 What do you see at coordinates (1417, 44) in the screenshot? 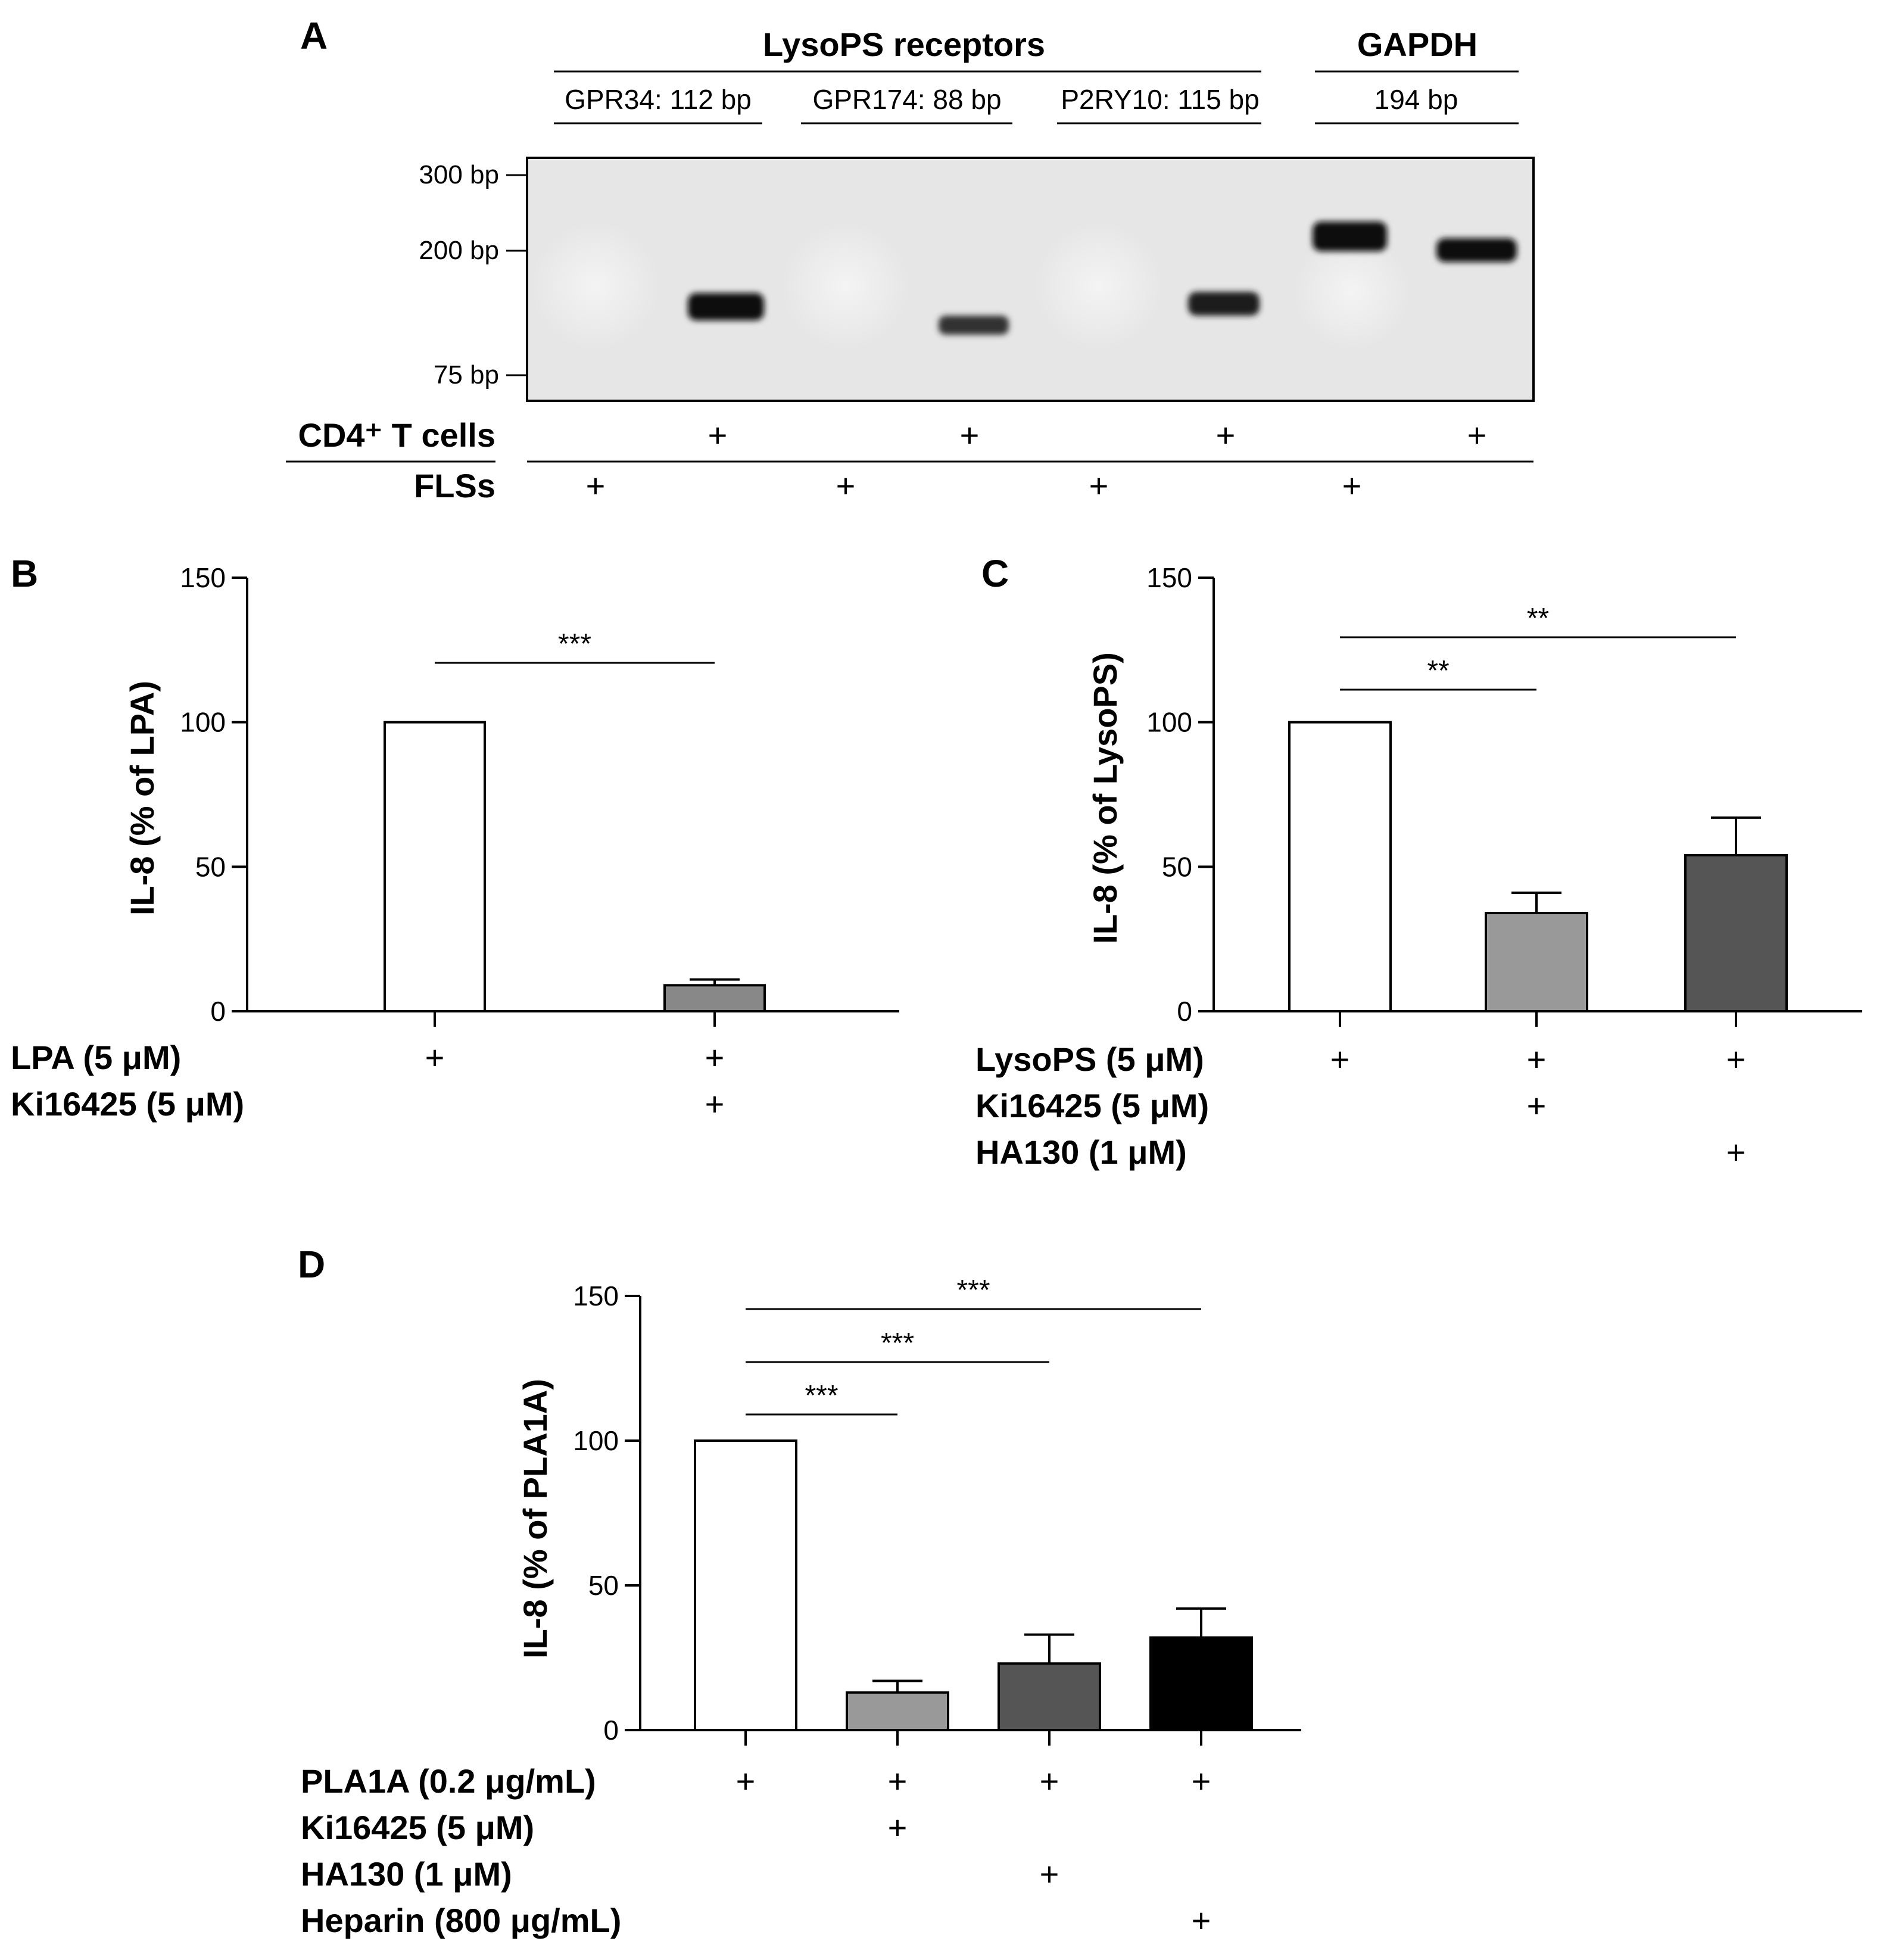
I see `group-label-gapdh: GAPDH` at bounding box center [1417, 44].